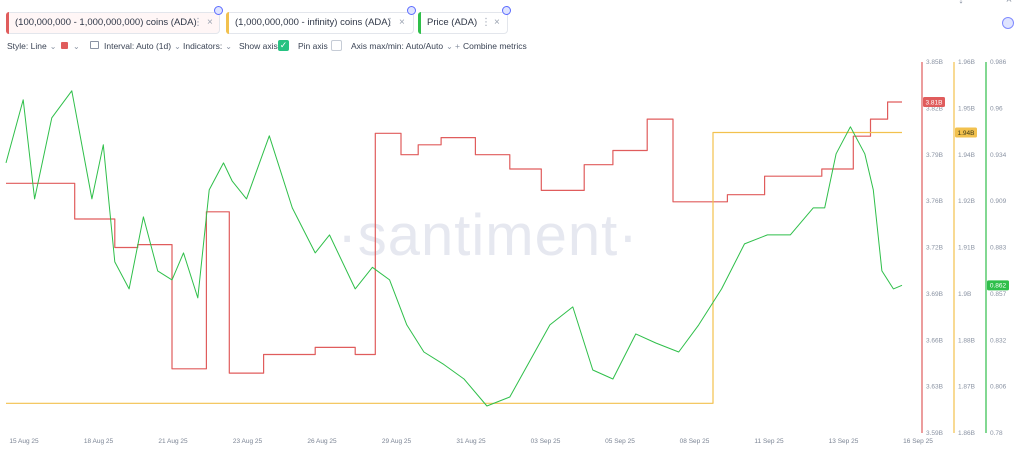 This screenshot has width=1024, height=454. I want to click on y-tick-label-green: 0.883, so click(998, 248).